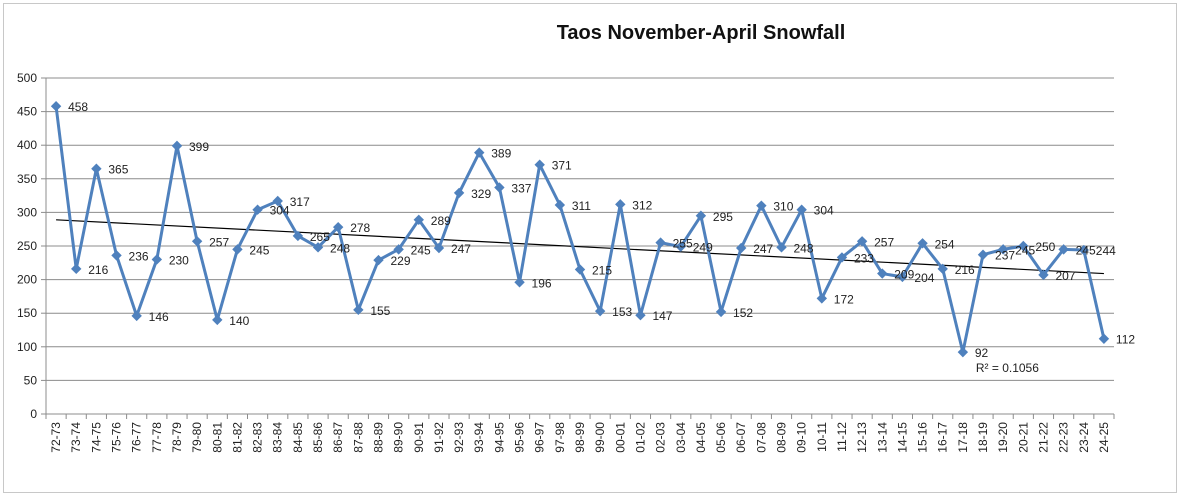 The image size is (1182, 497). Describe the element at coordinates (580, 437) in the screenshot. I see `x-tick-label: 98-99` at that location.